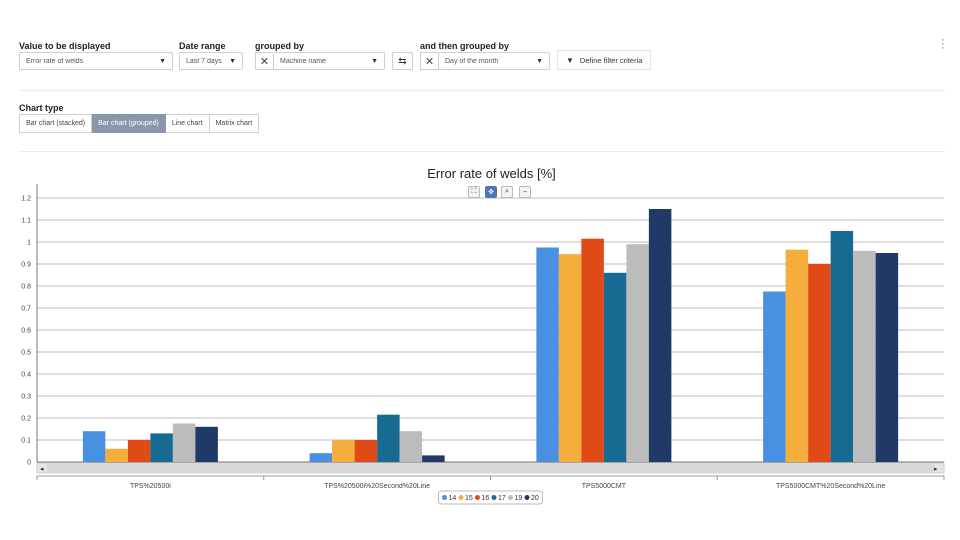 This screenshot has width=960, height=540. I want to click on value-select-text: Error rate of welds, so click(55, 61).